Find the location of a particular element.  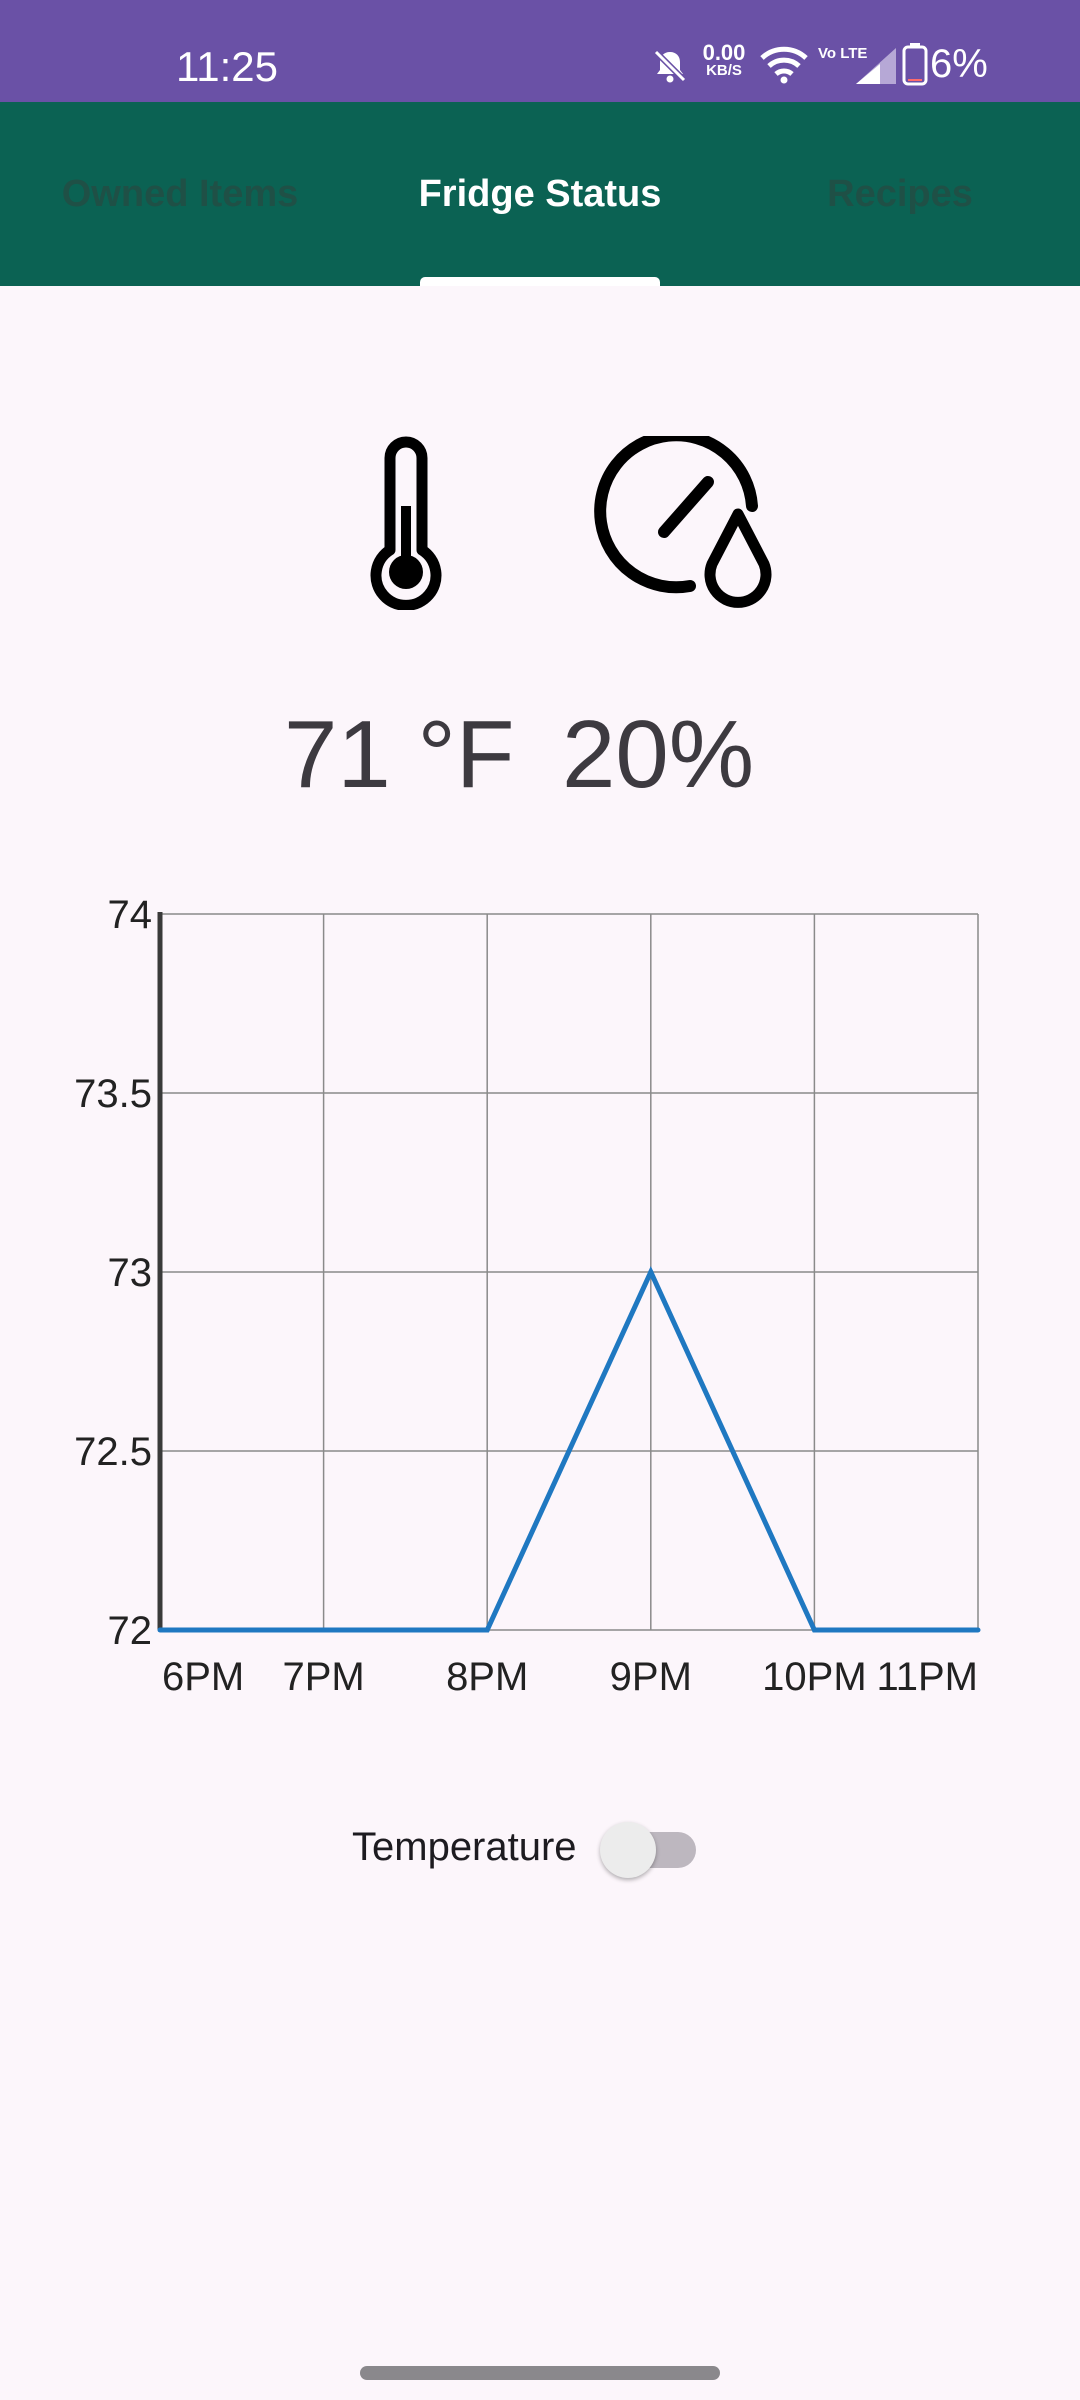

temperature-reading: 71 °F is located at coordinates (399, 754).